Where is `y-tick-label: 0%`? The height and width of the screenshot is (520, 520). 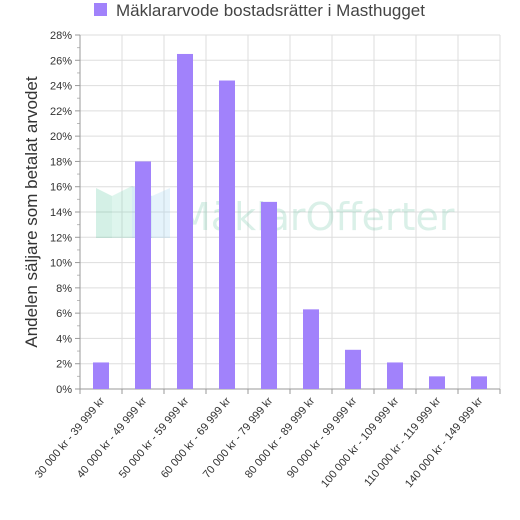
y-tick-label: 0% is located at coordinates (64, 390).